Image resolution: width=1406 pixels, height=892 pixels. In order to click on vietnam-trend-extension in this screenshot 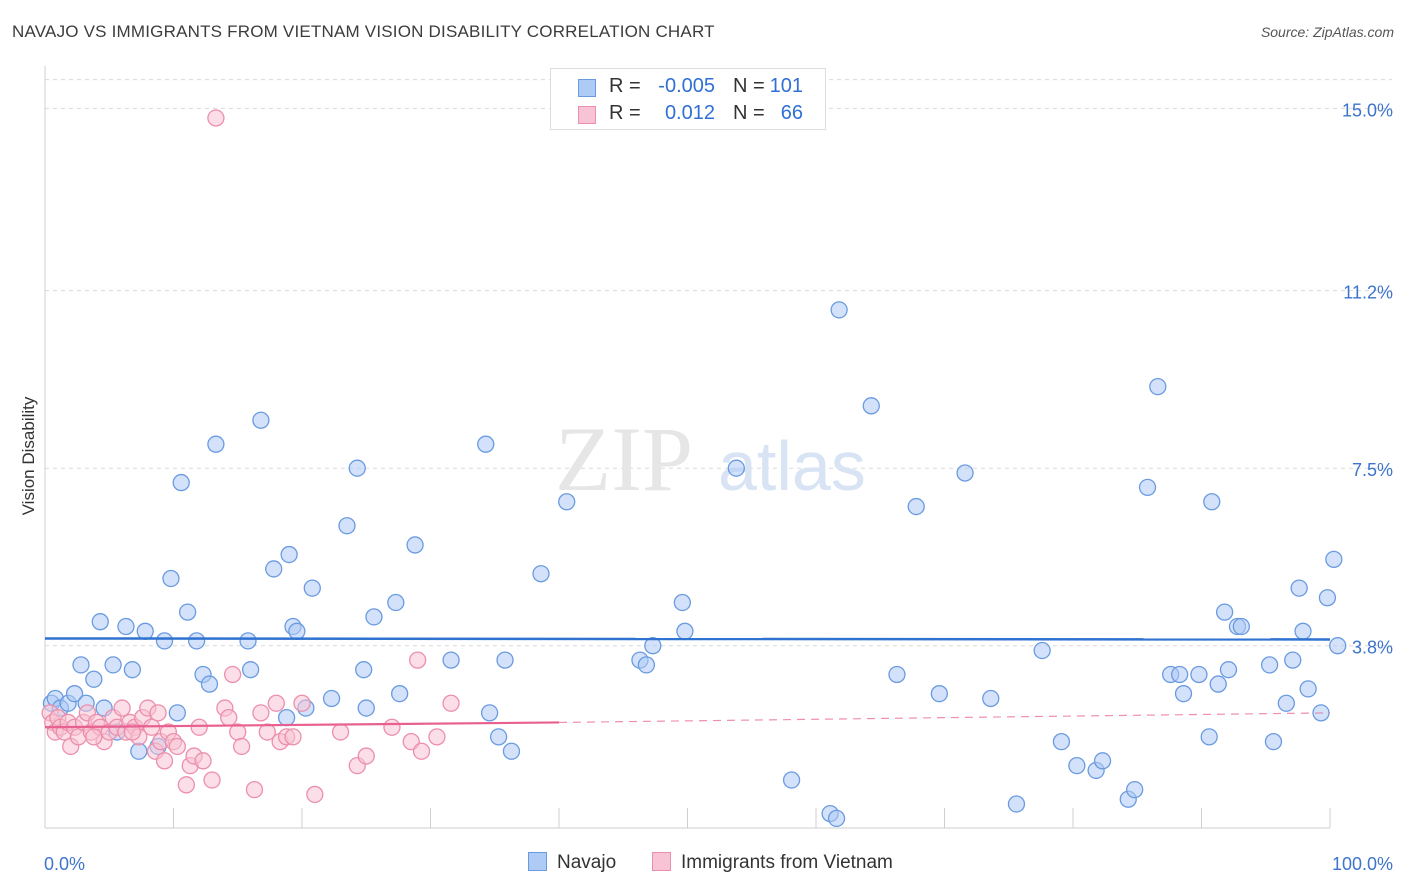, I will do `click(944, 718)`.